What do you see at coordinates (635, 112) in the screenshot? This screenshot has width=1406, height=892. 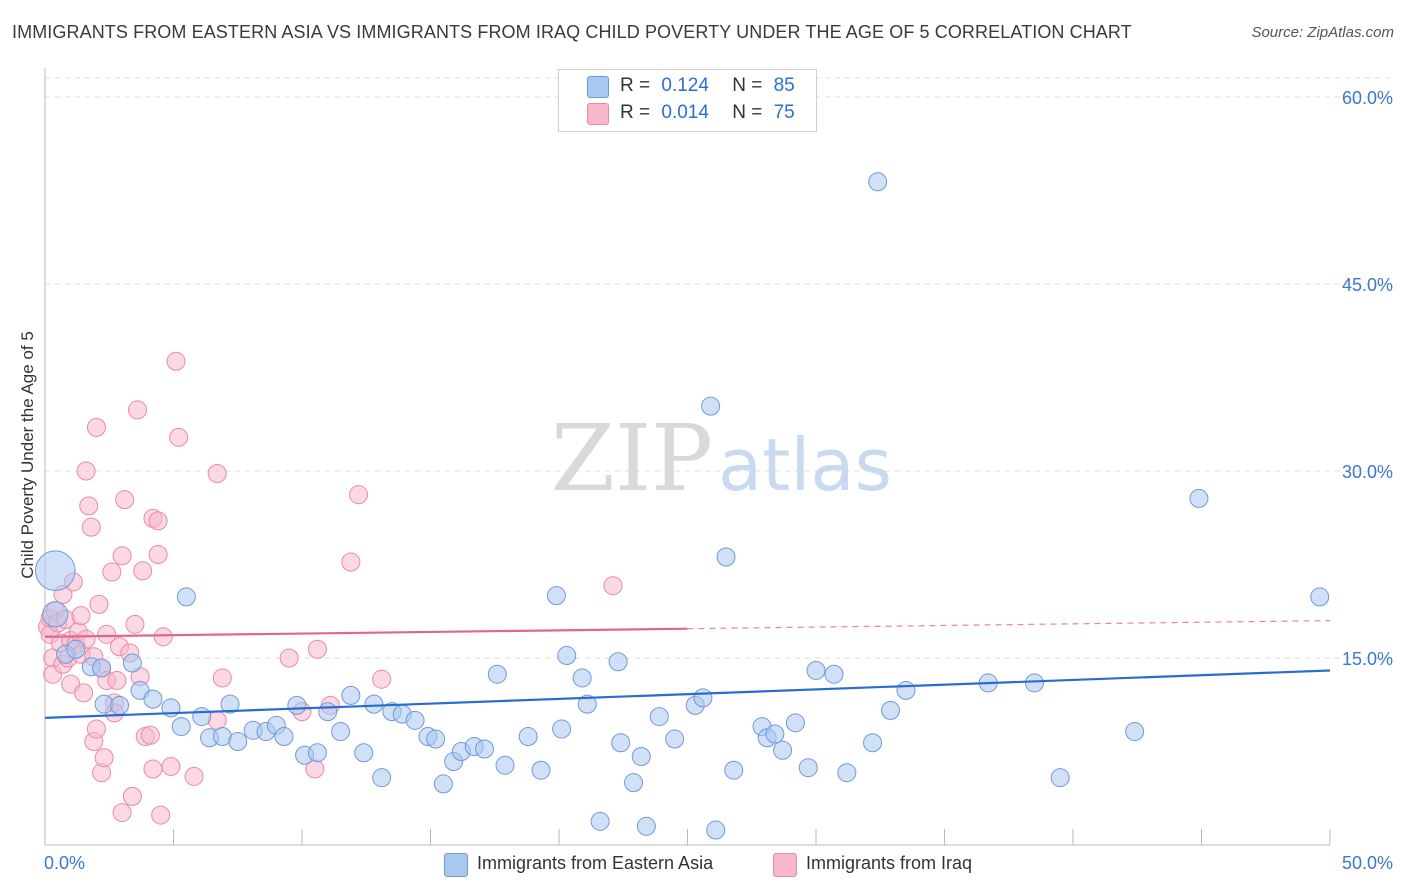 I see `r-label: R =` at bounding box center [635, 112].